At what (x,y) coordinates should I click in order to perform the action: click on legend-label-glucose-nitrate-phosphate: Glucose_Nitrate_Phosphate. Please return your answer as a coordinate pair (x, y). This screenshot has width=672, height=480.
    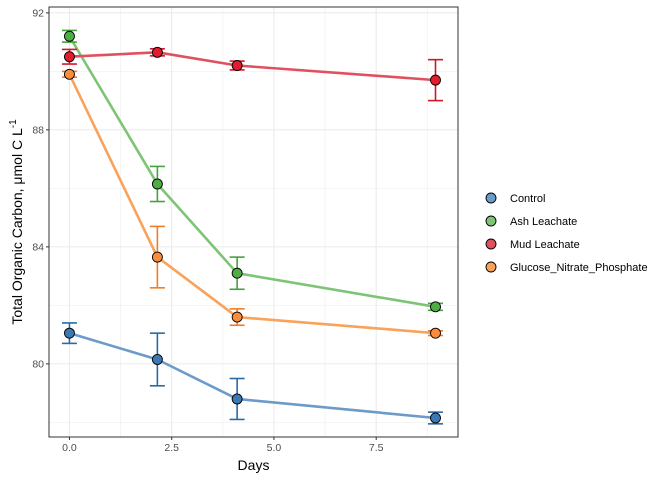
    Looking at the image, I should click on (579, 268).